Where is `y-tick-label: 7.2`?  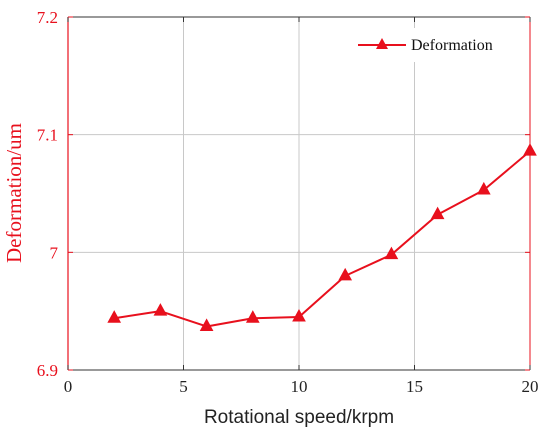
y-tick-label: 7.2 is located at coordinates (47, 17).